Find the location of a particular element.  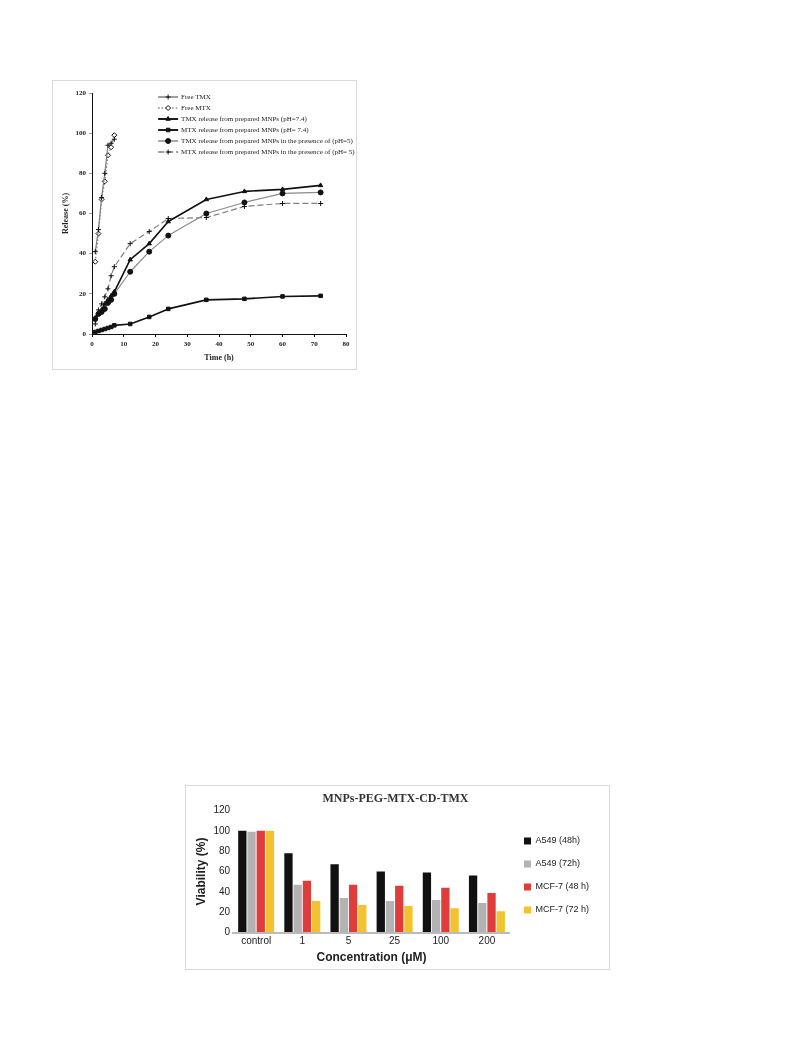

x-axis-title: Time (h) is located at coordinates (219, 358).